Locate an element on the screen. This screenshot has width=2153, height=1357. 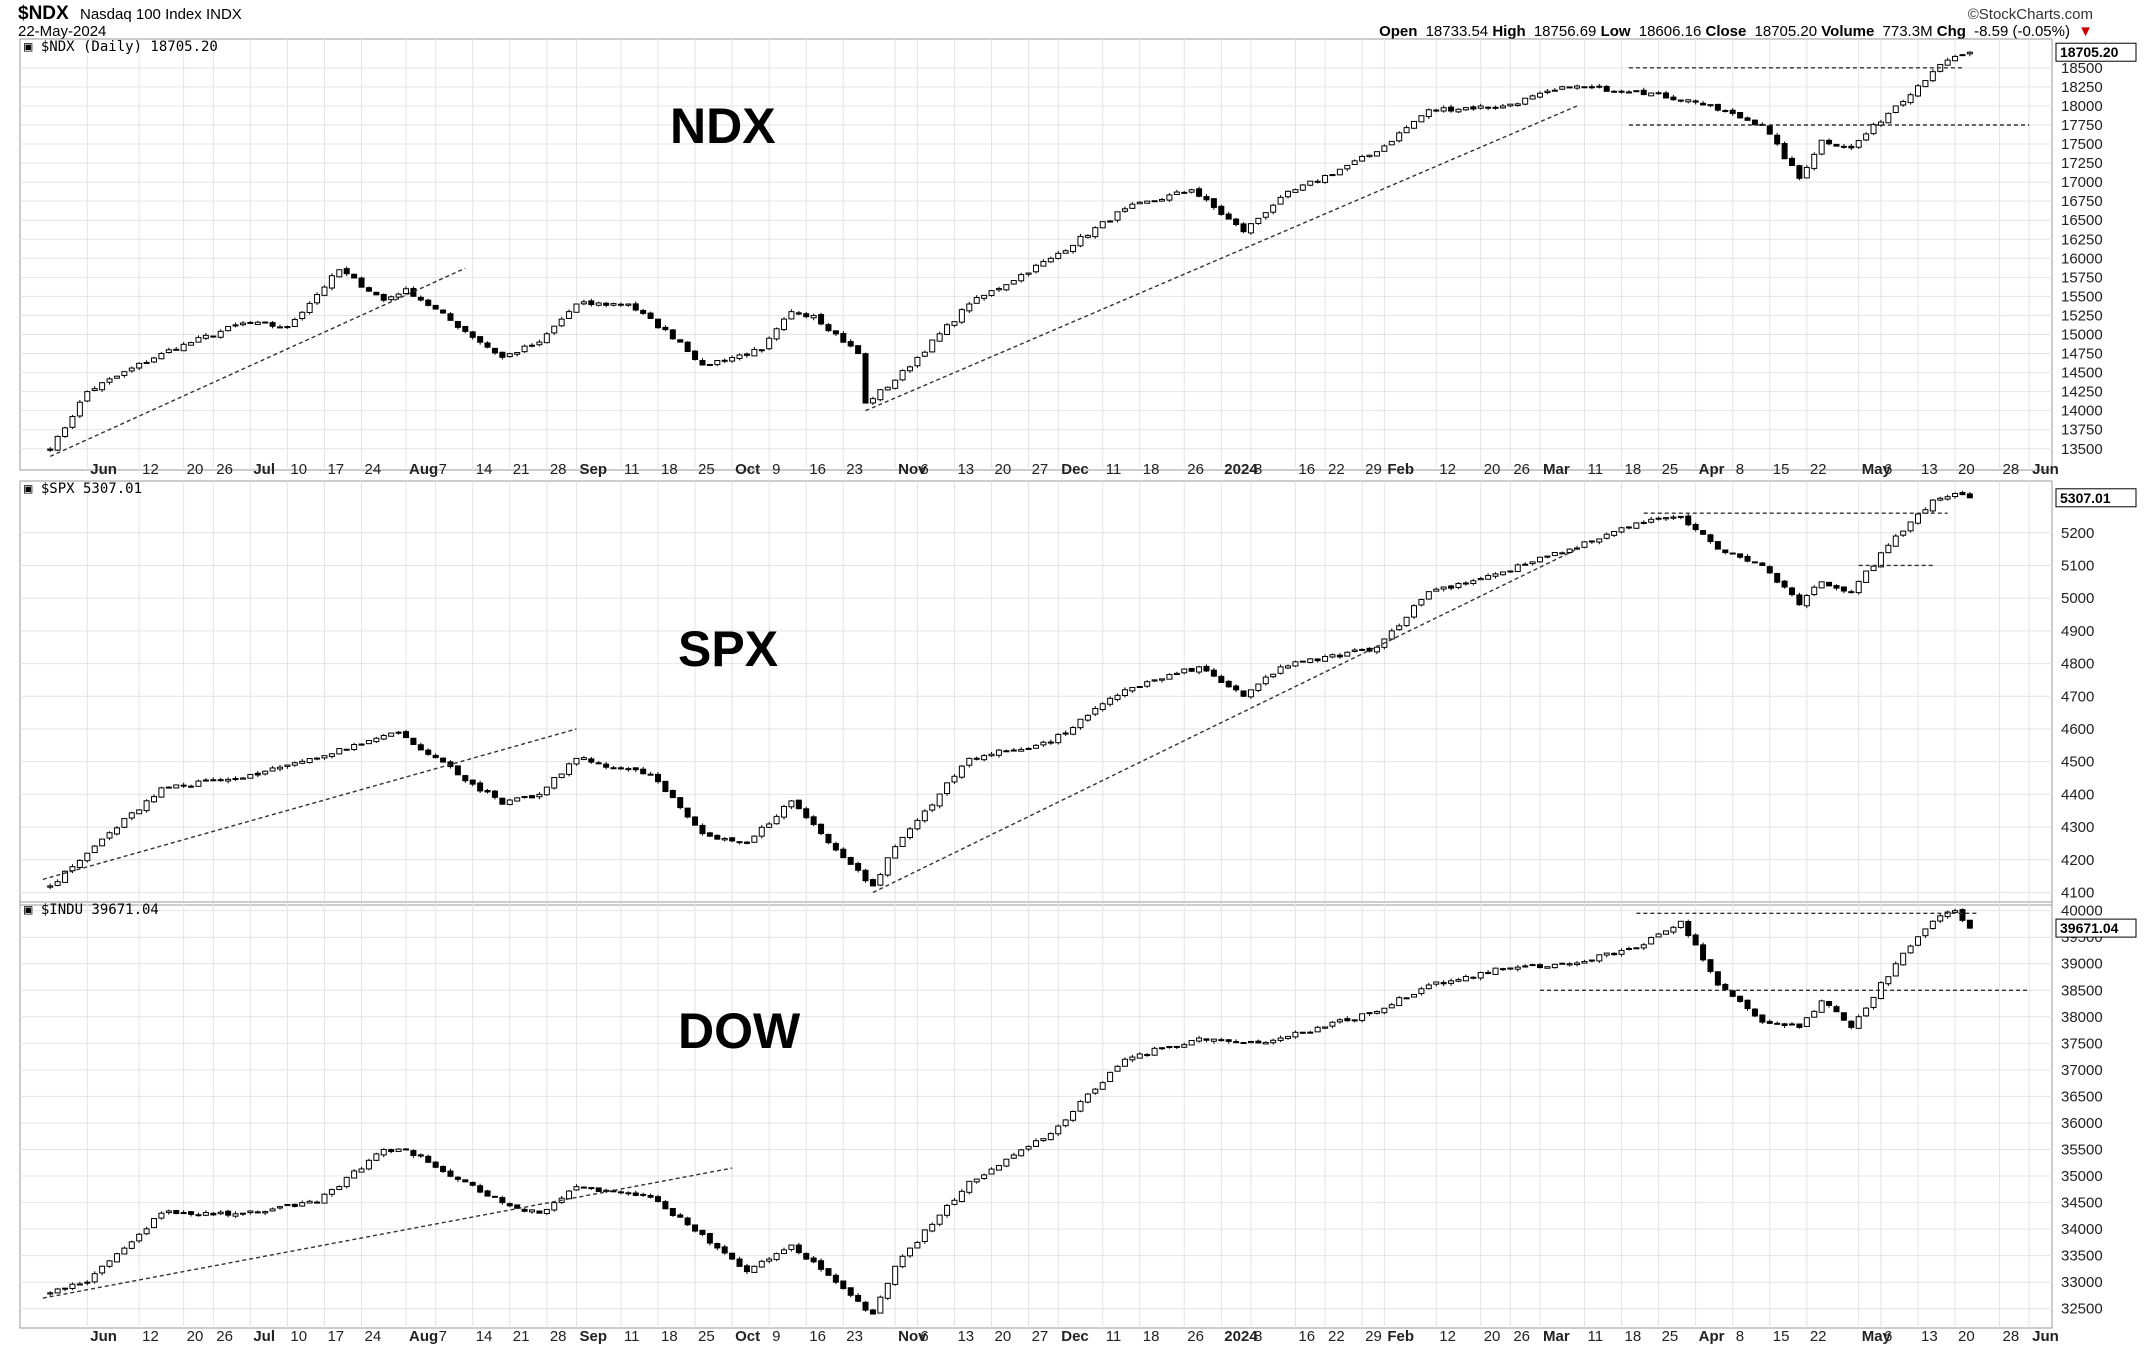
x-tick-label: 13 is located at coordinates (1929, 1336).